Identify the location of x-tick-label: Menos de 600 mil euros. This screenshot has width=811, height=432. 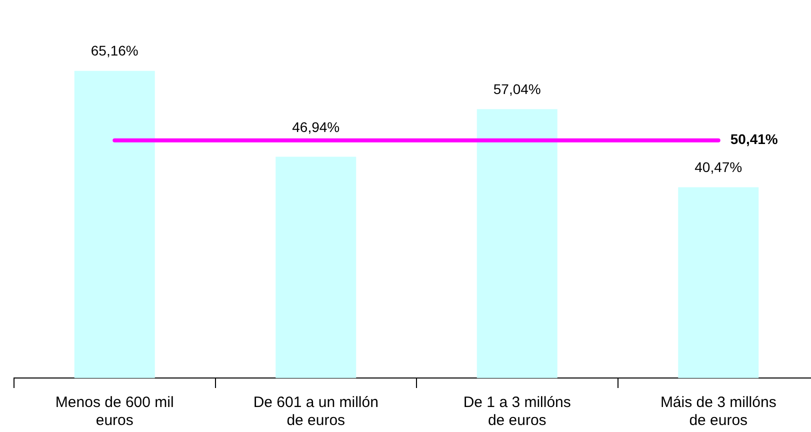
(114, 412).